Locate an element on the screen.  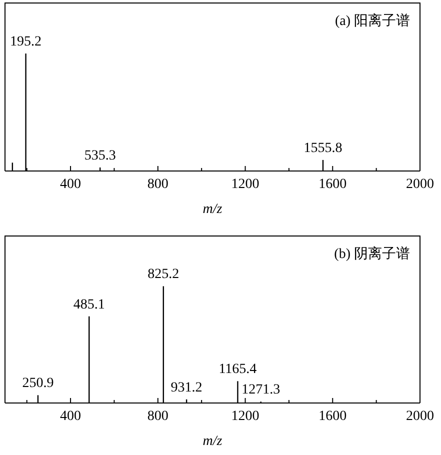
annotation: 931.2 is located at coordinates (186, 388).